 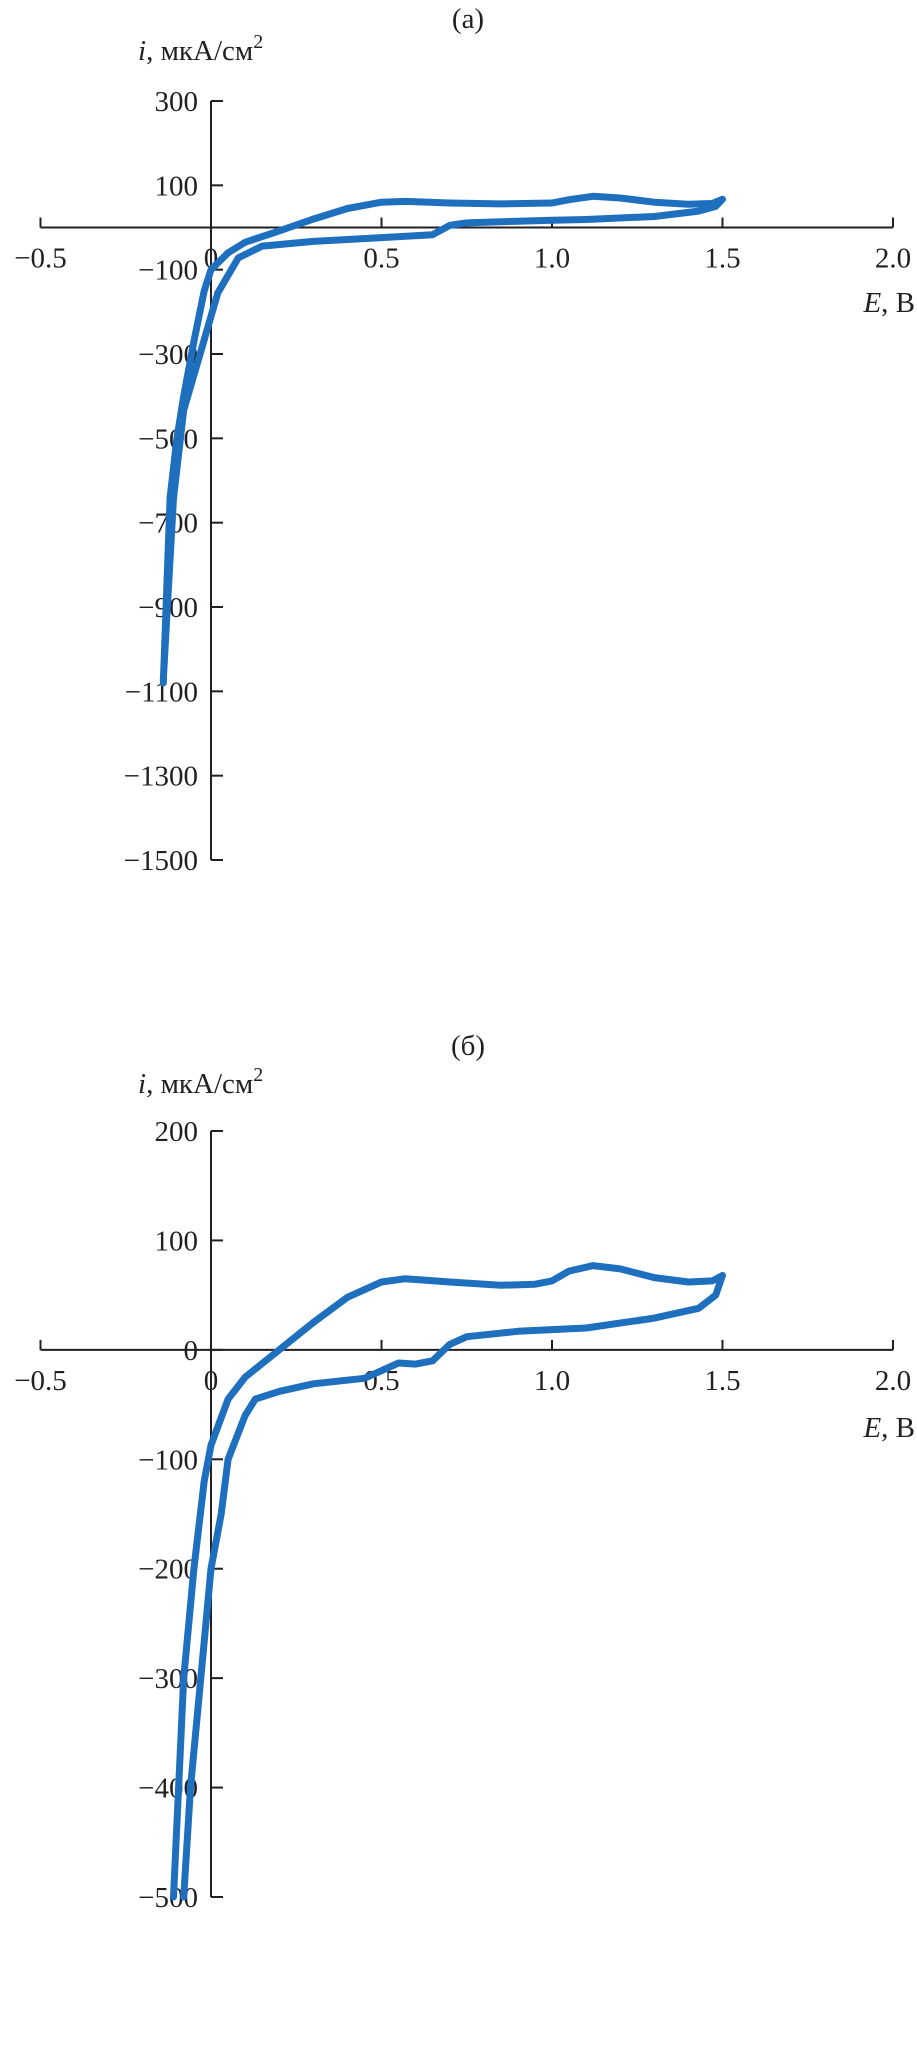 What do you see at coordinates (191, 1351) in the screenshot?
I see `y-tick-label: 0` at bounding box center [191, 1351].